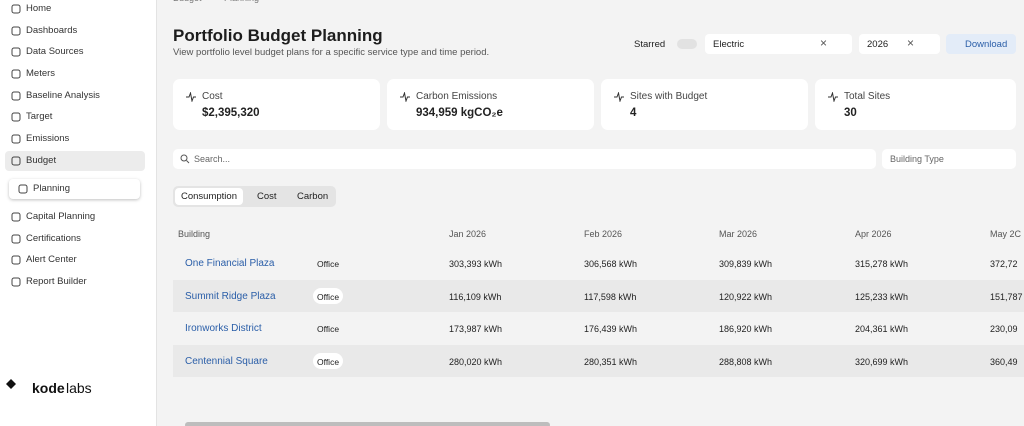 The image size is (1024, 426). What do you see at coordinates (949, 159) in the screenshot?
I see `filter-select` at bounding box center [949, 159].